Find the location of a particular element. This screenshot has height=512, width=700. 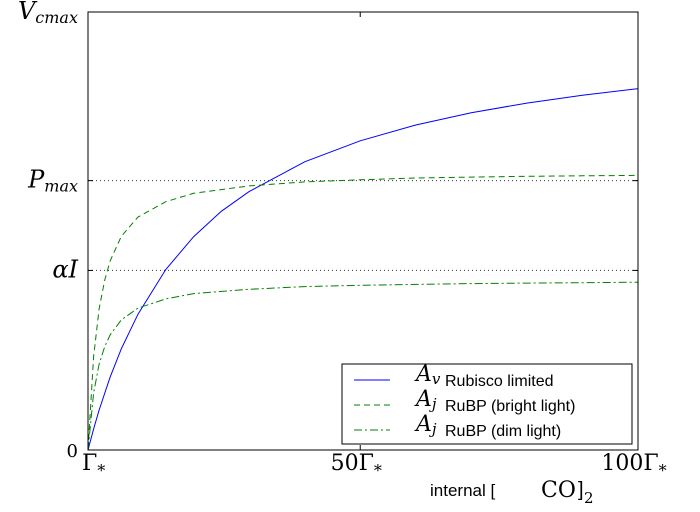

legend-symbol: Av is located at coordinates (427, 375).